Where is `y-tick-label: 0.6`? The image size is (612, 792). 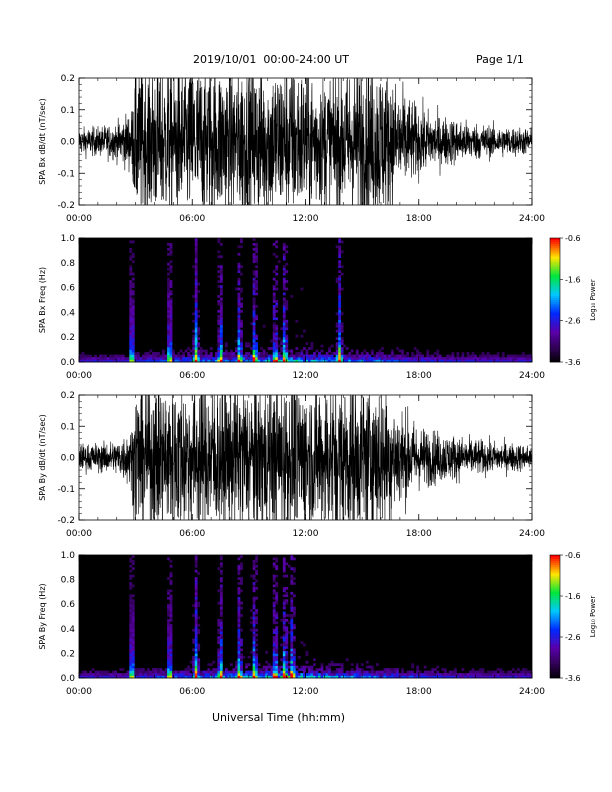 y-tick-label: 0.6 is located at coordinates (68, 605).